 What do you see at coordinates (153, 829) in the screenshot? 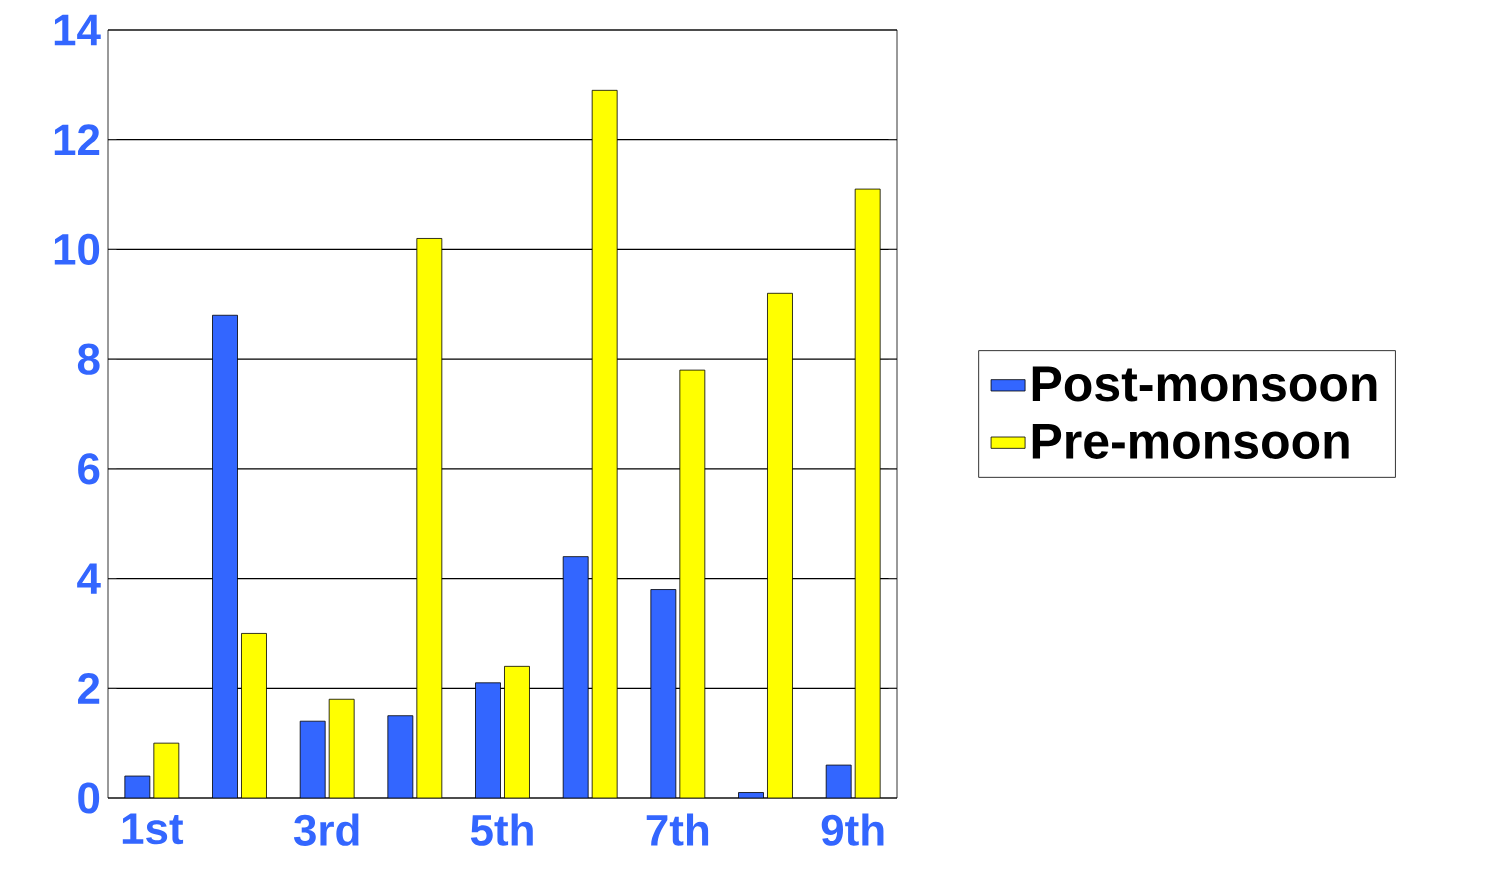
I see `x-tick-label: 1st` at bounding box center [153, 829].